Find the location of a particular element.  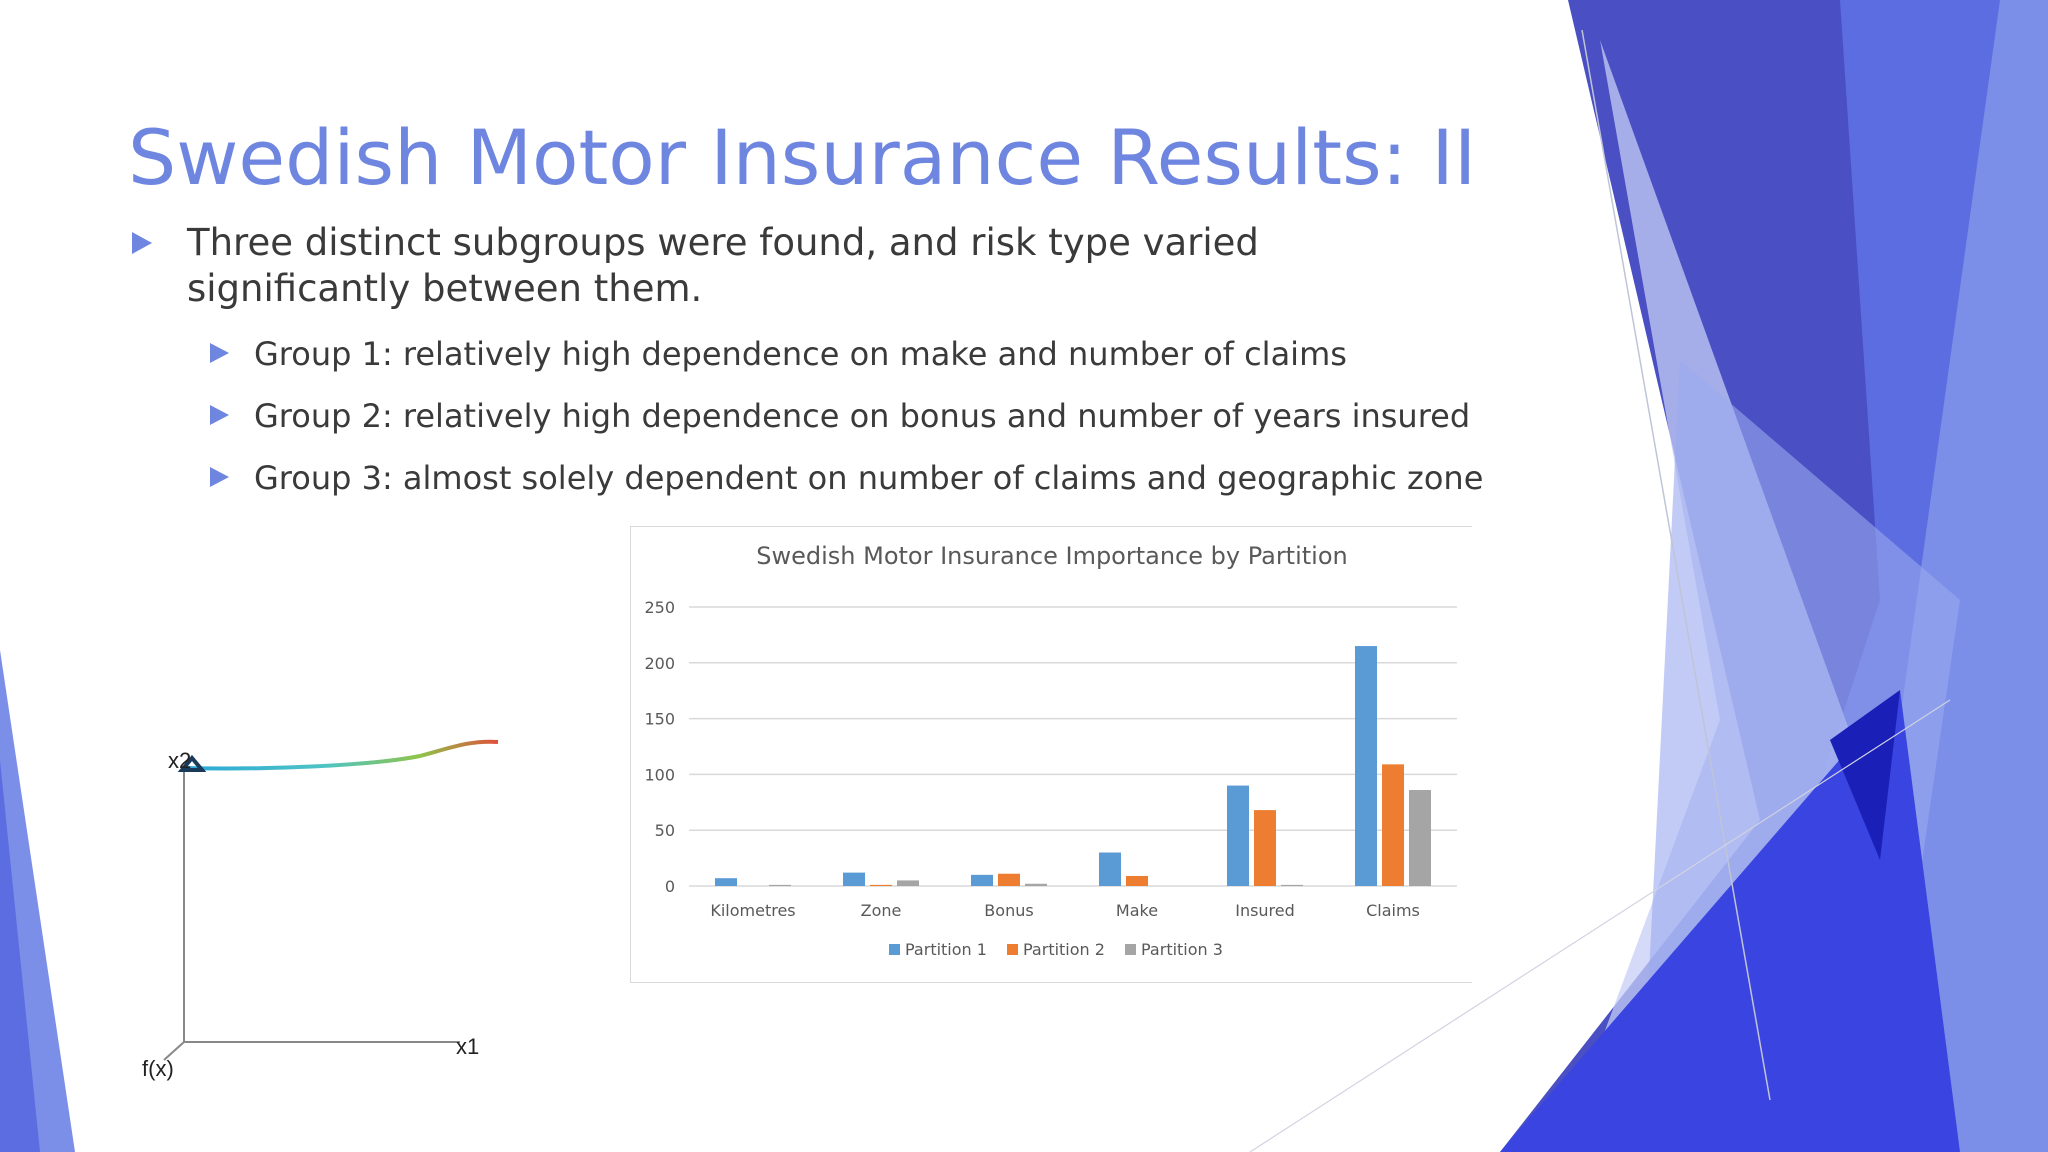

chart-bars is located at coordinates (1073, 766).